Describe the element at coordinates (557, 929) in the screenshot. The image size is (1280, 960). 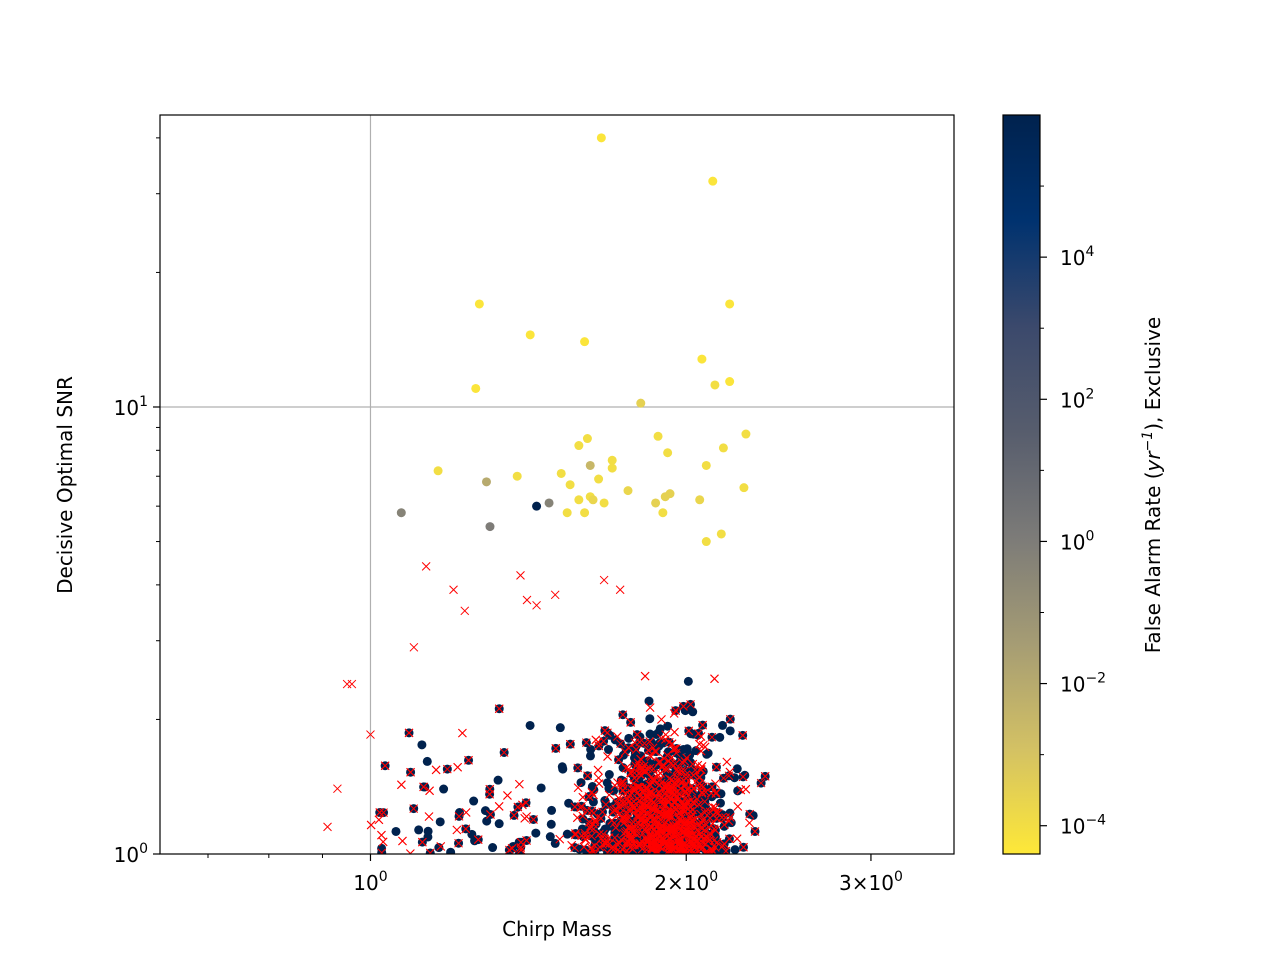
I see `x-axis-label: Chirp Mass` at that location.